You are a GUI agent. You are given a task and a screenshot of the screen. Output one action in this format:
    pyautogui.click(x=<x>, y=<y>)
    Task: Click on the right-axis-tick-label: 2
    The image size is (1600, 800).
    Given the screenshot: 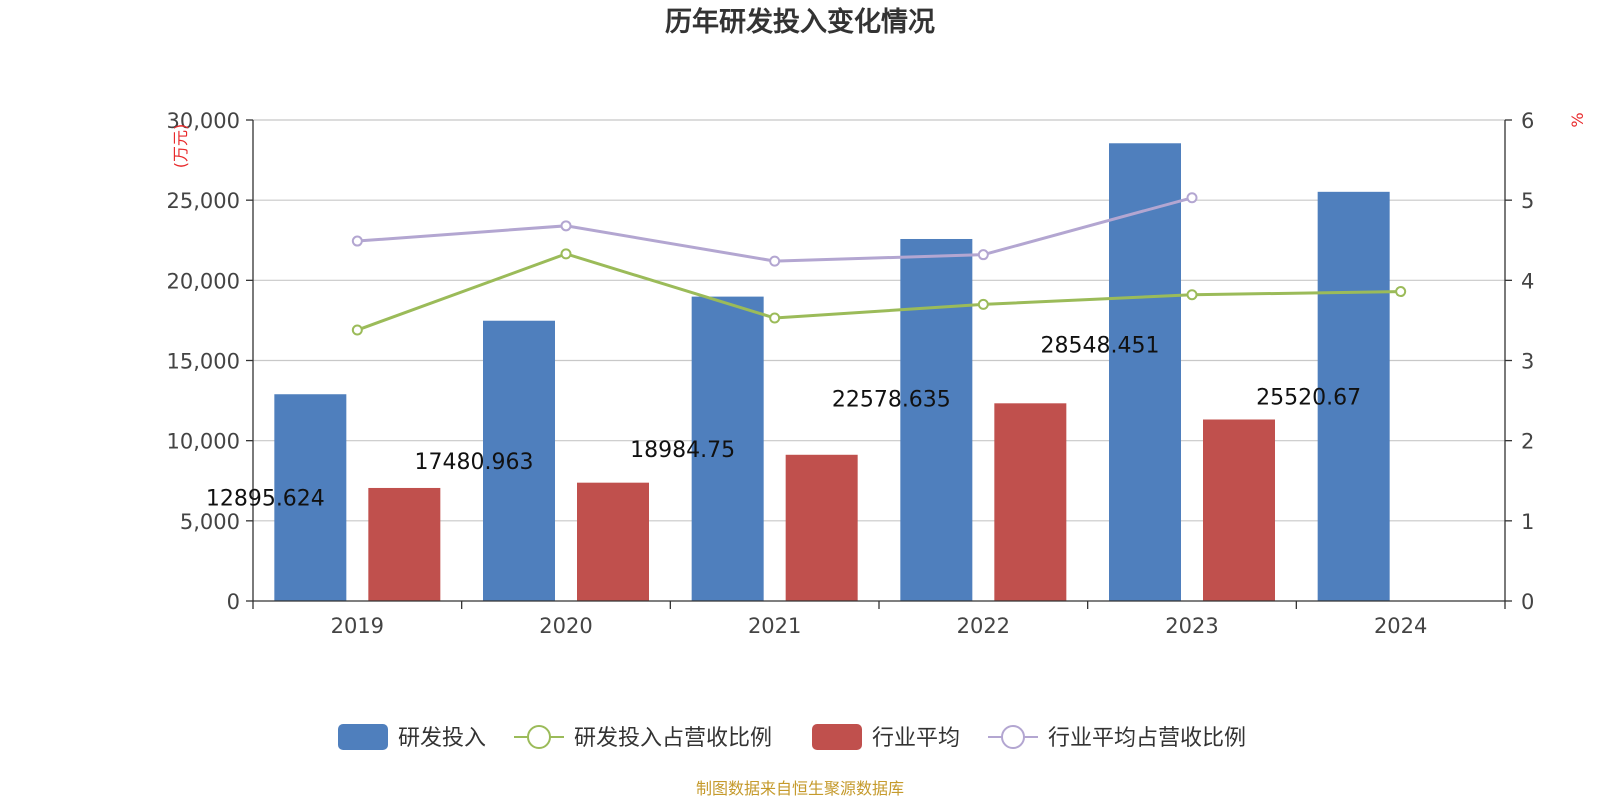 What is the action you would take?
    pyautogui.click(x=1527, y=442)
    